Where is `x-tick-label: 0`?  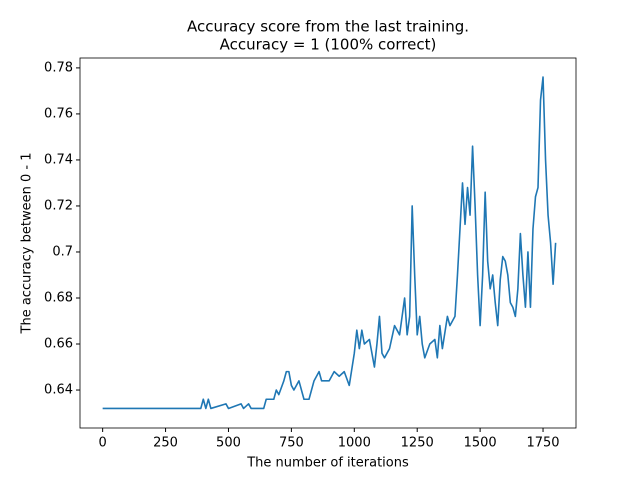
x-tick-label: 0 is located at coordinates (103, 443).